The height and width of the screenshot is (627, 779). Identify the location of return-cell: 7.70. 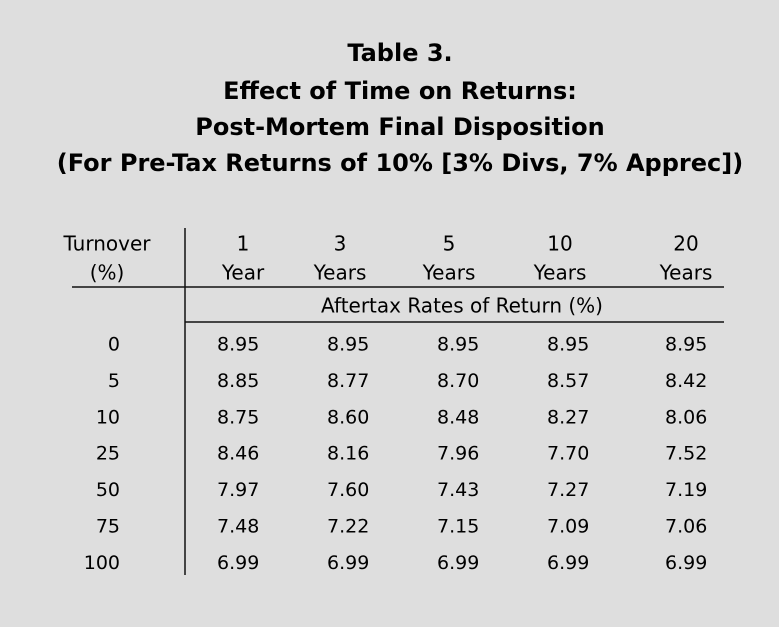
(568, 454).